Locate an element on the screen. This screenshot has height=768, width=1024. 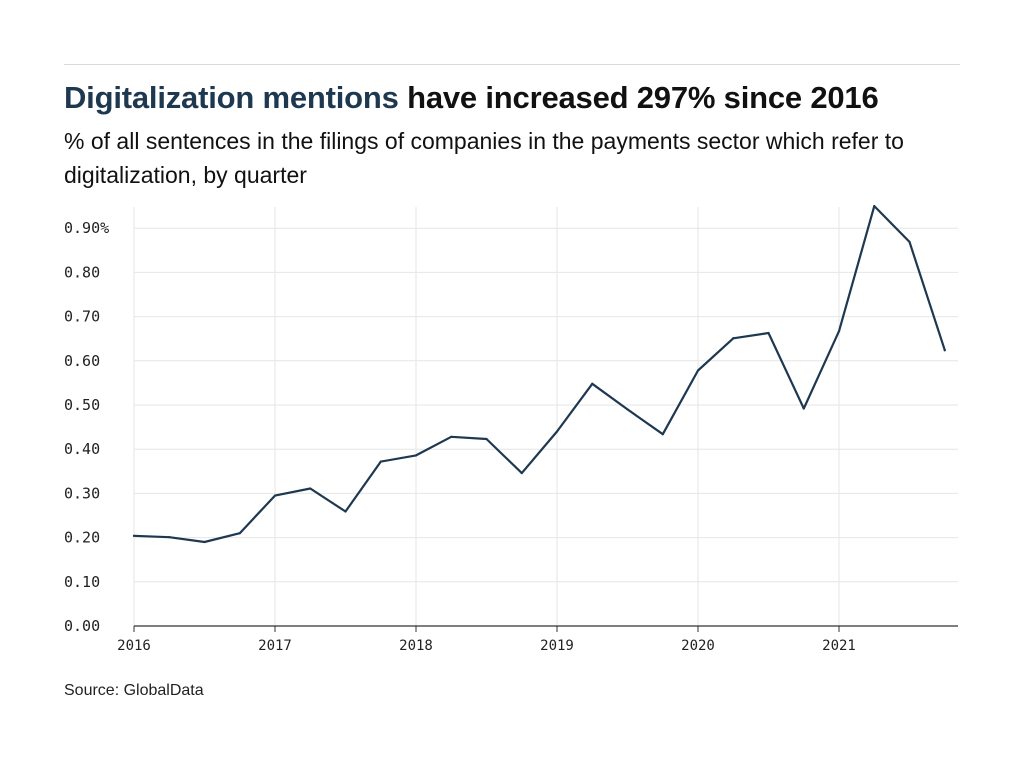
y-tick-label: 0.90% is located at coordinates (86, 228).